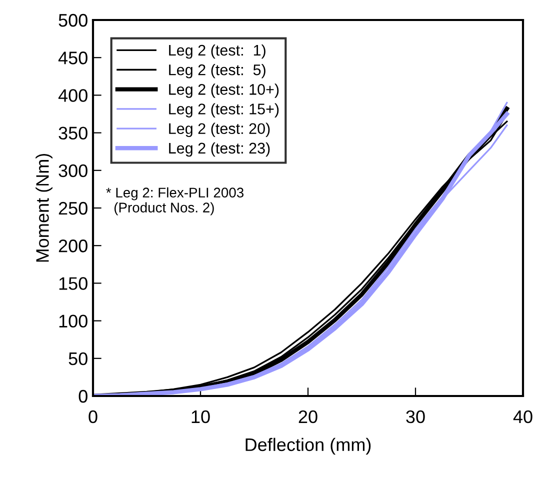  What do you see at coordinates (522, 417) in the screenshot?
I see `x-tick-label: 40` at bounding box center [522, 417].